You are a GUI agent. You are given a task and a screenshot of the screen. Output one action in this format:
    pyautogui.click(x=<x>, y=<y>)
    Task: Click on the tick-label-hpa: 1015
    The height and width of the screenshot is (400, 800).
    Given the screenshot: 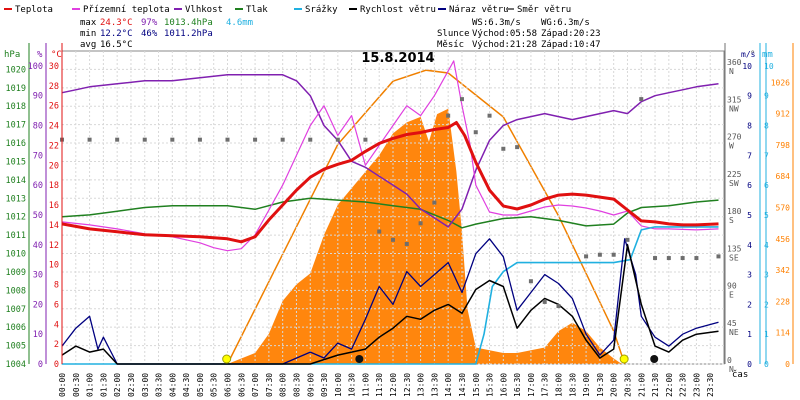 What is the action you would take?
    pyautogui.click(x=16, y=162)
    